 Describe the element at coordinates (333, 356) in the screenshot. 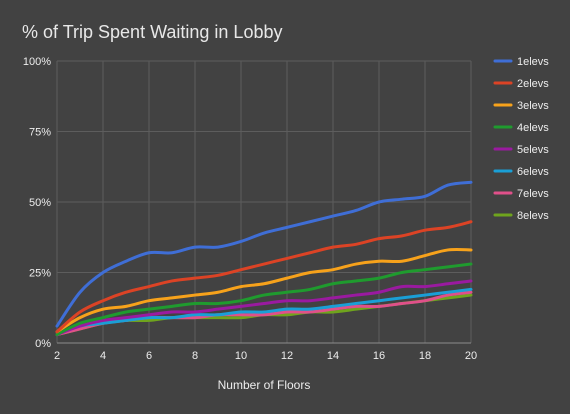

I see `x-tick-label: 14` at that location.